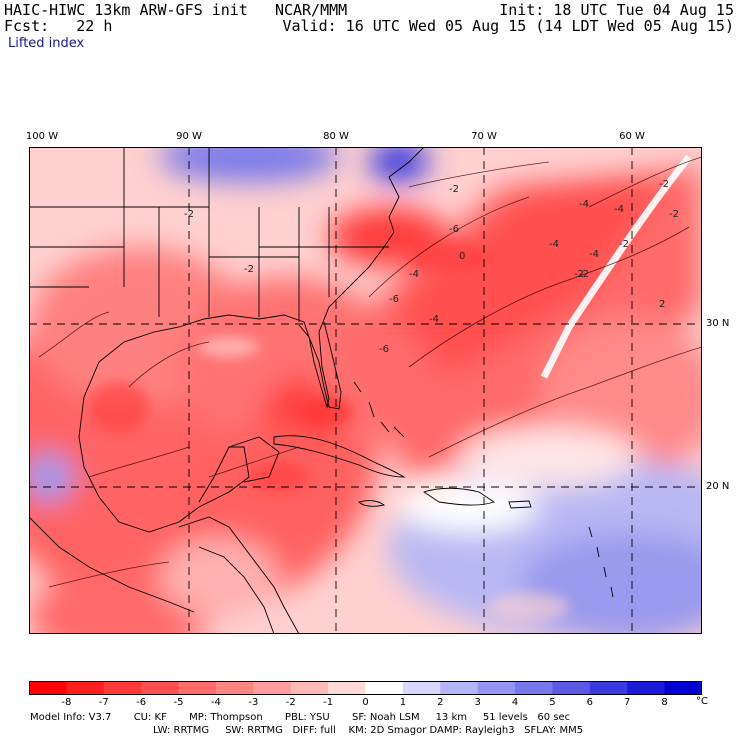 The height and width of the screenshot is (740, 740). I want to click on positive-streak, so click(616, 266).